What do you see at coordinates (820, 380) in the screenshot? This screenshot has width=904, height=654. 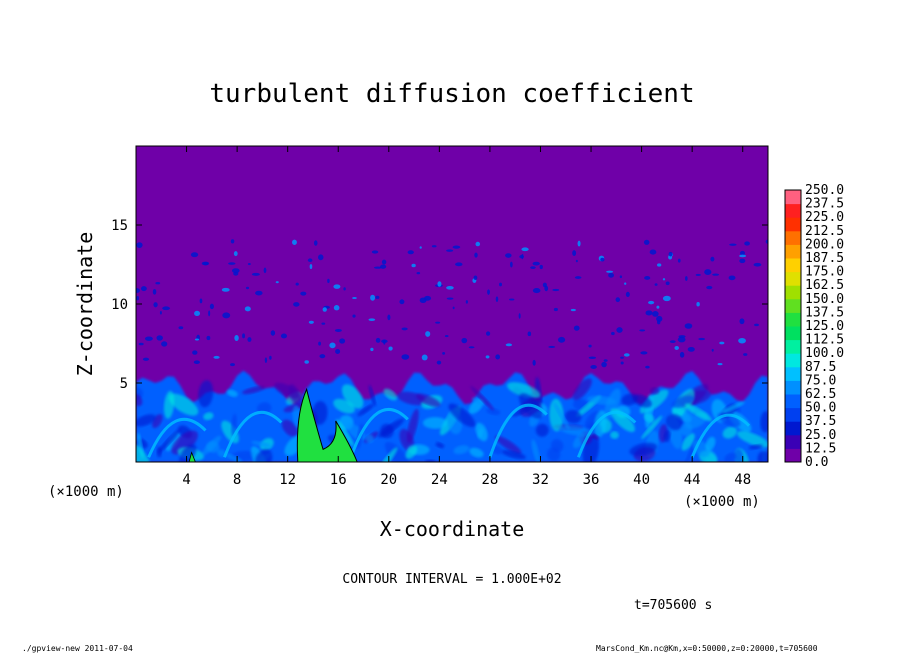 I see `colorbar-label: 75.0` at bounding box center [820, 380].